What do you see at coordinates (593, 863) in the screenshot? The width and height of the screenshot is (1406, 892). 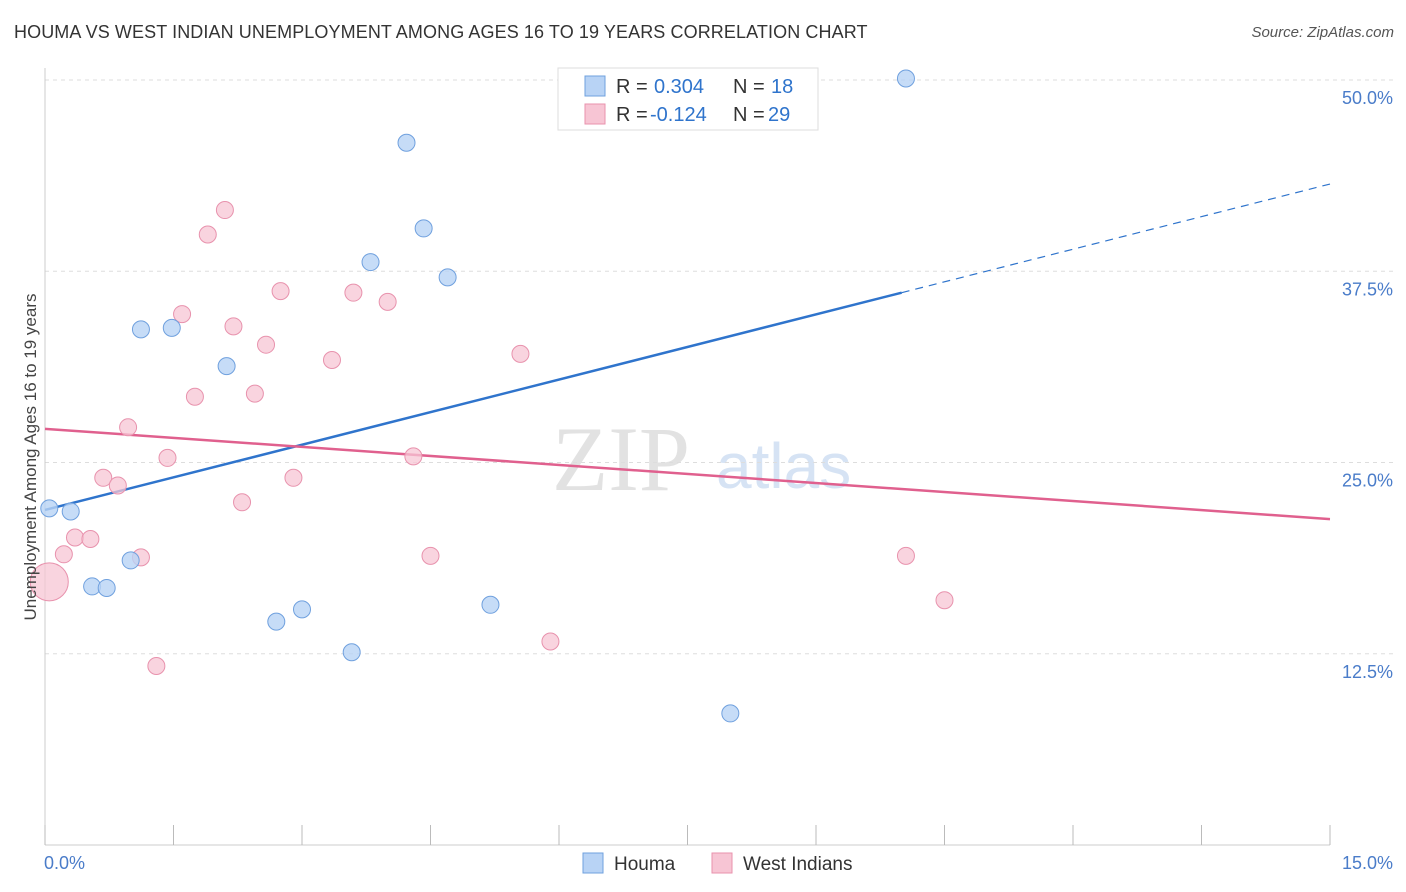 I see `bottom-legend-swatch-houma` at bounding box center [593, 863].